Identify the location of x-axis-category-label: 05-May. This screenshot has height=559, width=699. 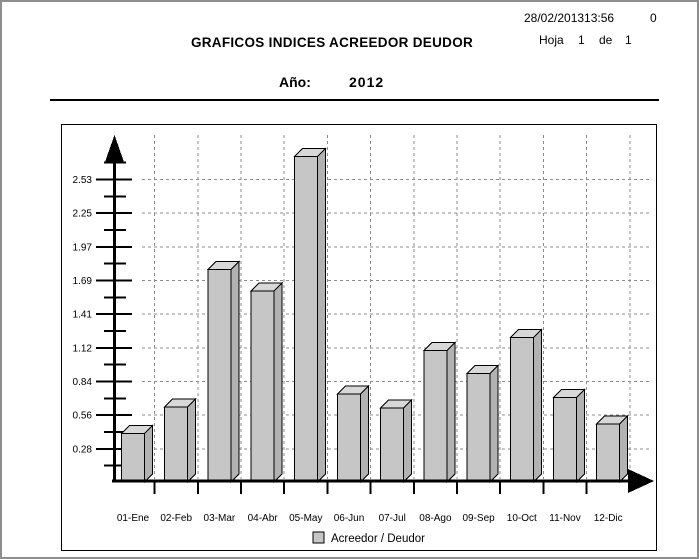
(305, 518).